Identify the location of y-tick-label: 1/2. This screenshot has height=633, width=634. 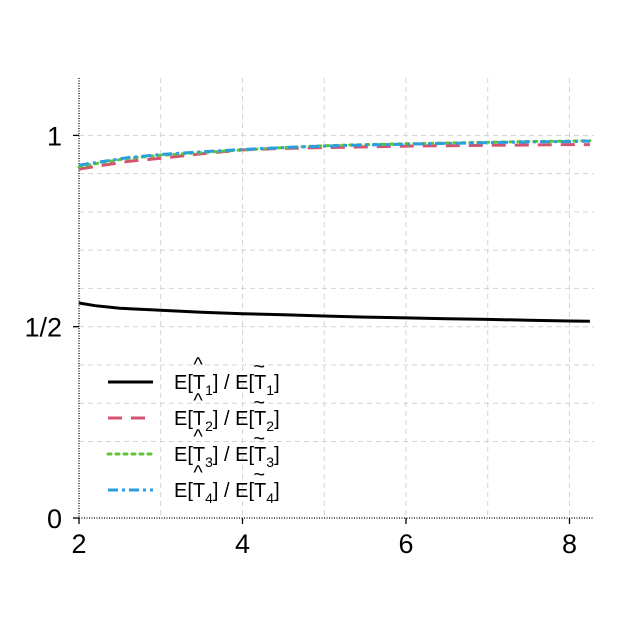
(43, 328).